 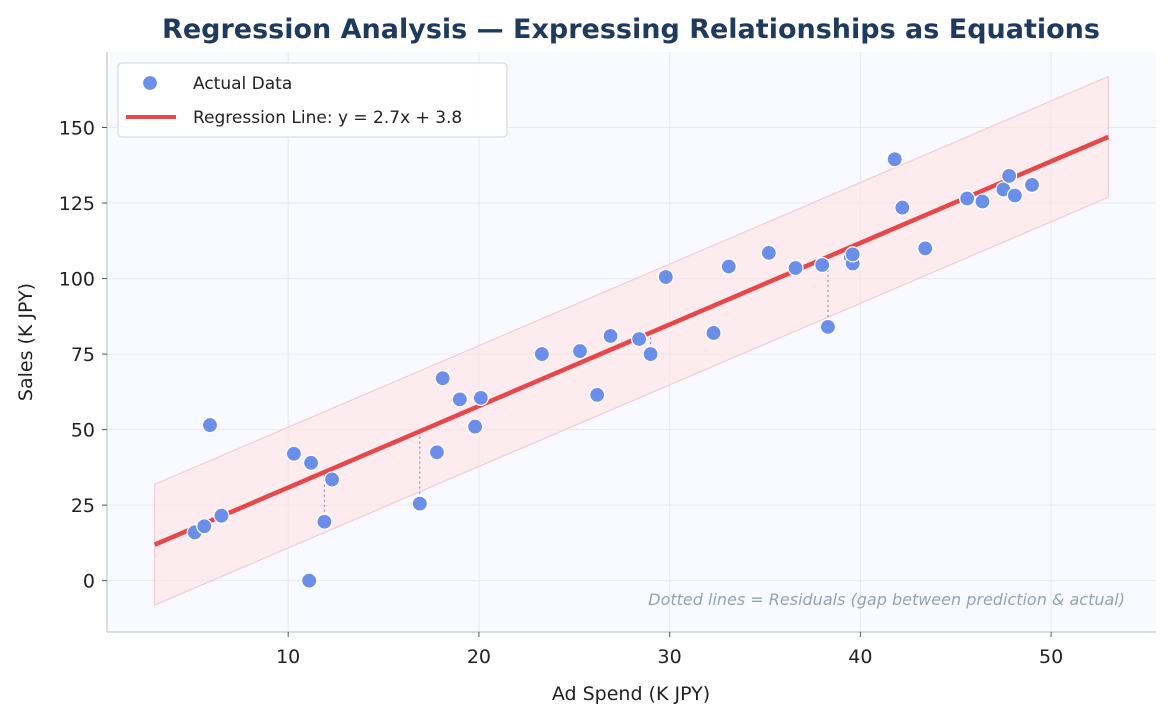 I want to click on y-tick-label: 0, so click(x=89, y=582).